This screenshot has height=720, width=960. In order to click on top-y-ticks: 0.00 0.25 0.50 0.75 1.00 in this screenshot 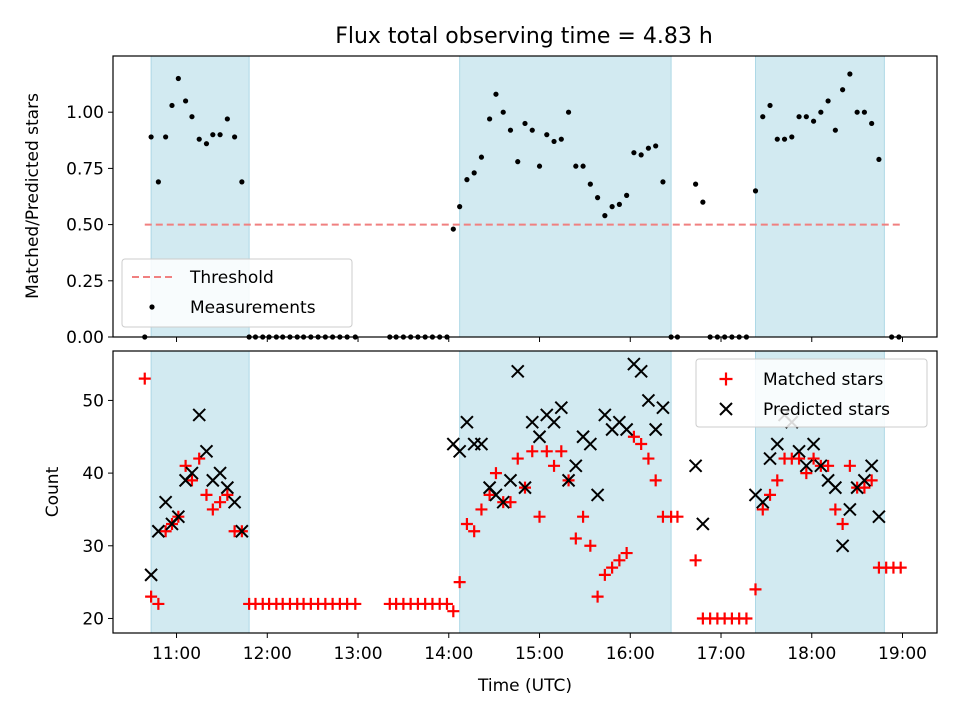, I will do `click(89, 225)`.